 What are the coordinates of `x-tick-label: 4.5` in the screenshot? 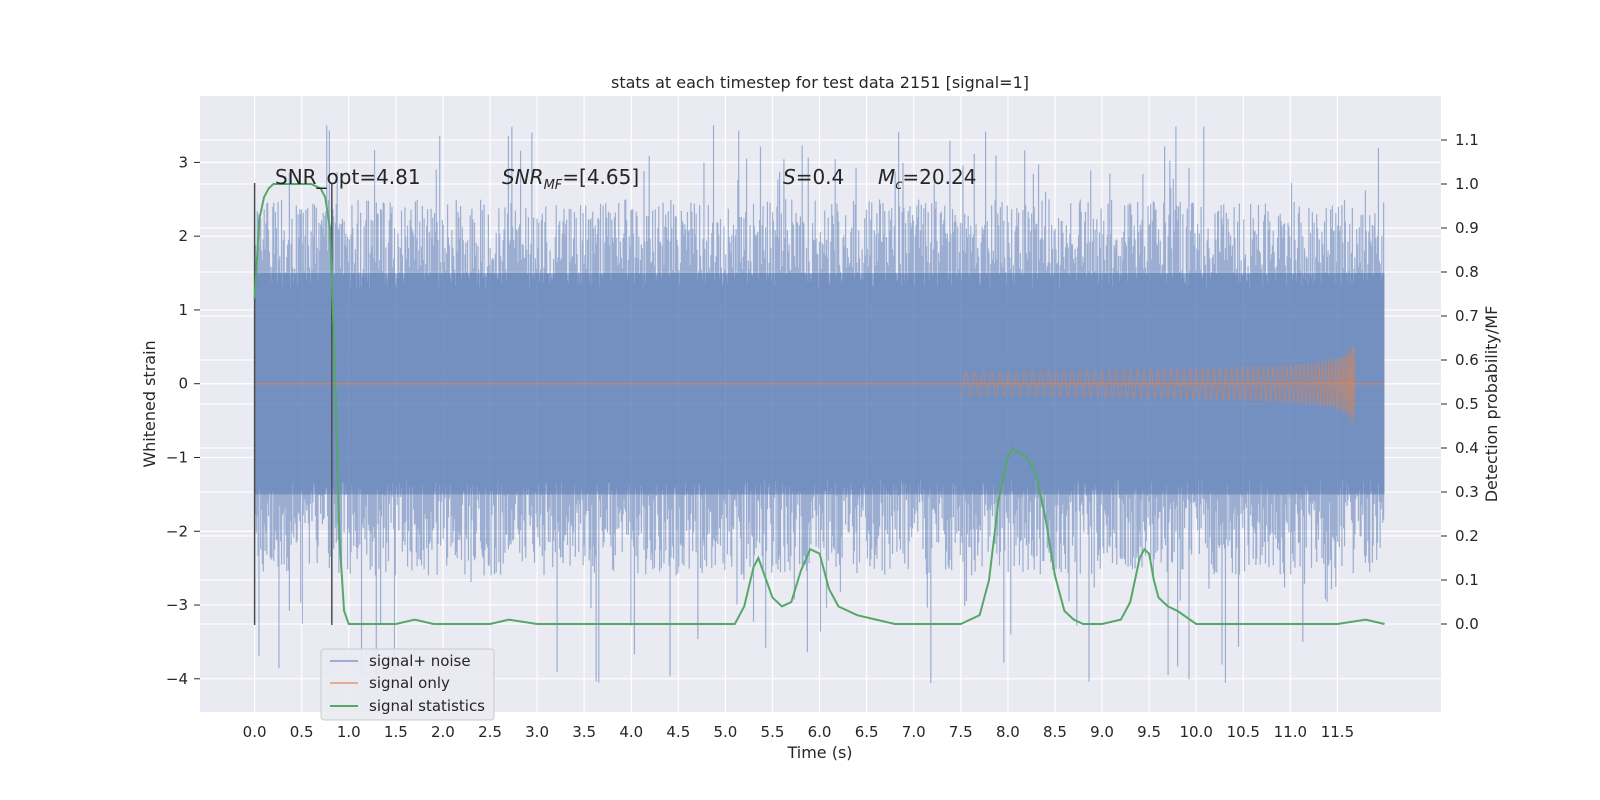 It's located at (678, 732).